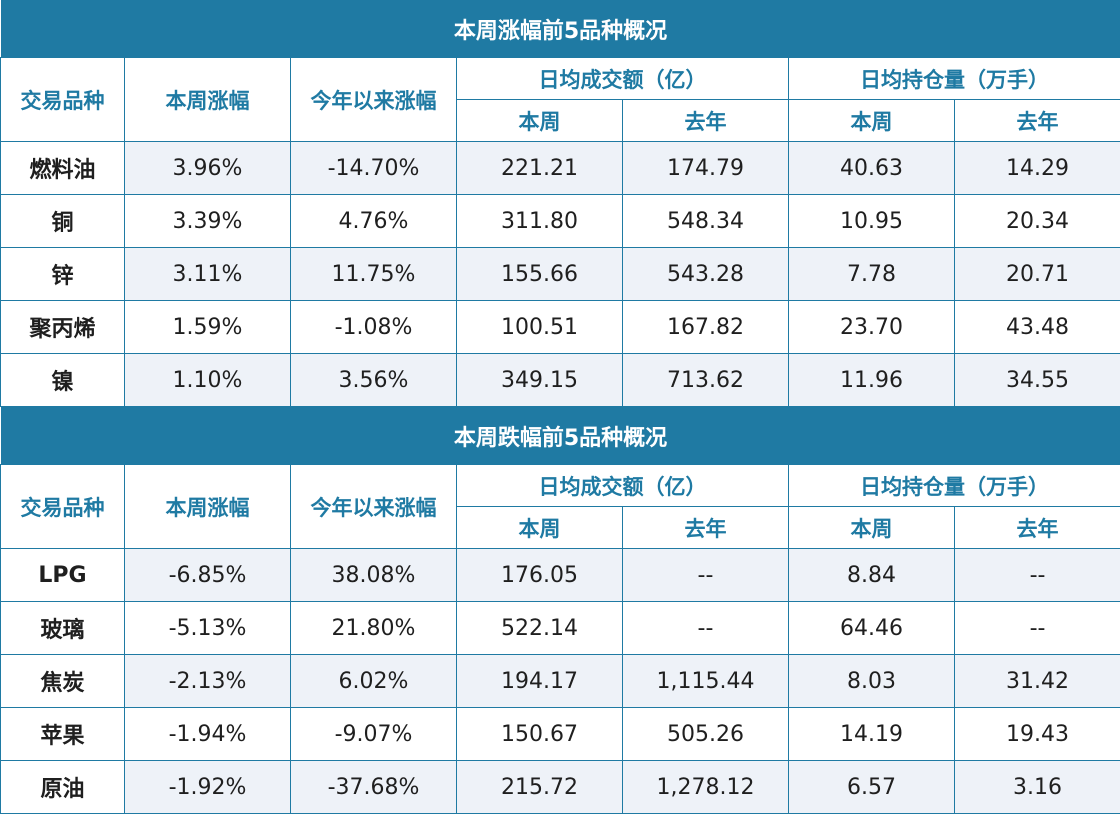 This screenshot has height=814, width=1120. I want to click on value-cell: 3.11%, so click(208, 274).